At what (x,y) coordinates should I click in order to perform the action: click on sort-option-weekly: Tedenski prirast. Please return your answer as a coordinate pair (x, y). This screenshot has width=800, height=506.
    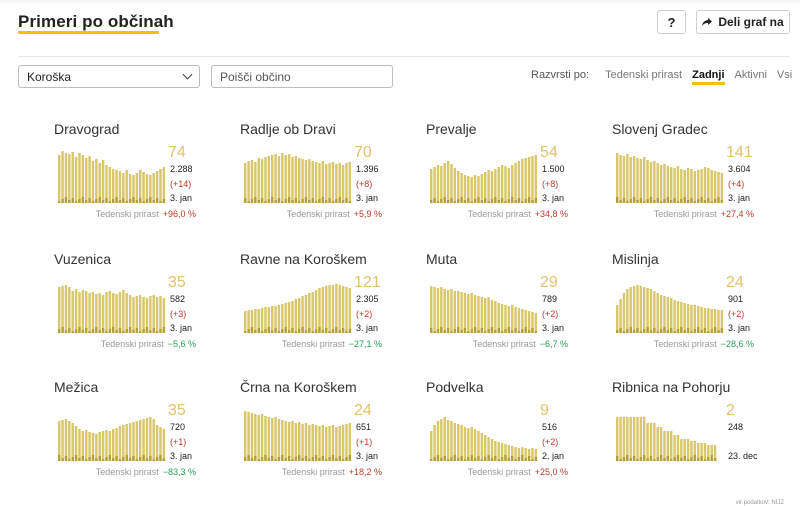
    Looking at the image, I should click on (644, 75).